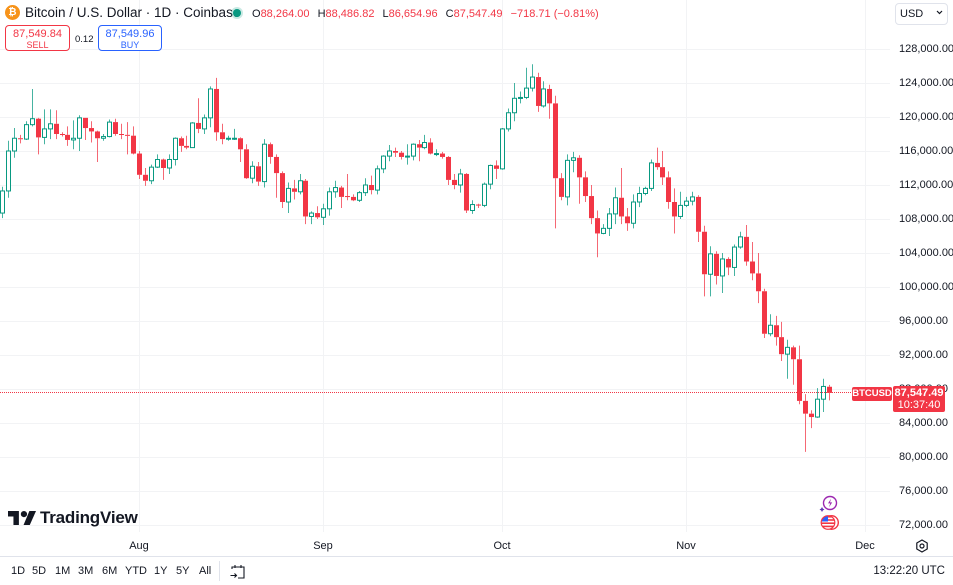 This screenshot has width=953, height=585. Describe the element at coordinates (73, 517) in the screenshot. I see `tradingview-logo: TradingView` at that location.